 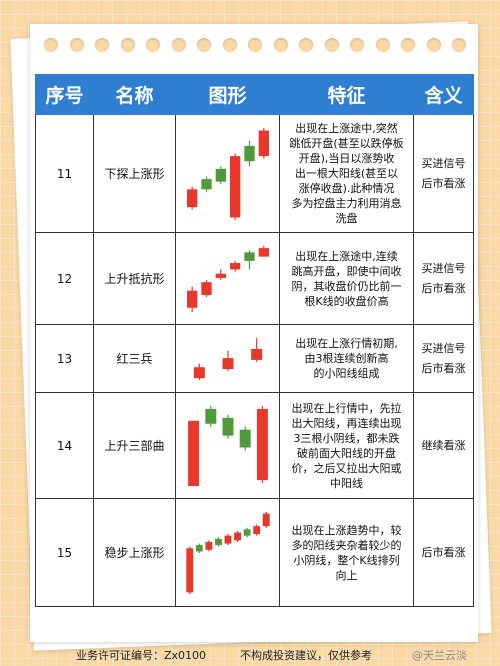 I want to click on feature-line: 阴，其收盘价仍比前一, so click(x=346, y=286).